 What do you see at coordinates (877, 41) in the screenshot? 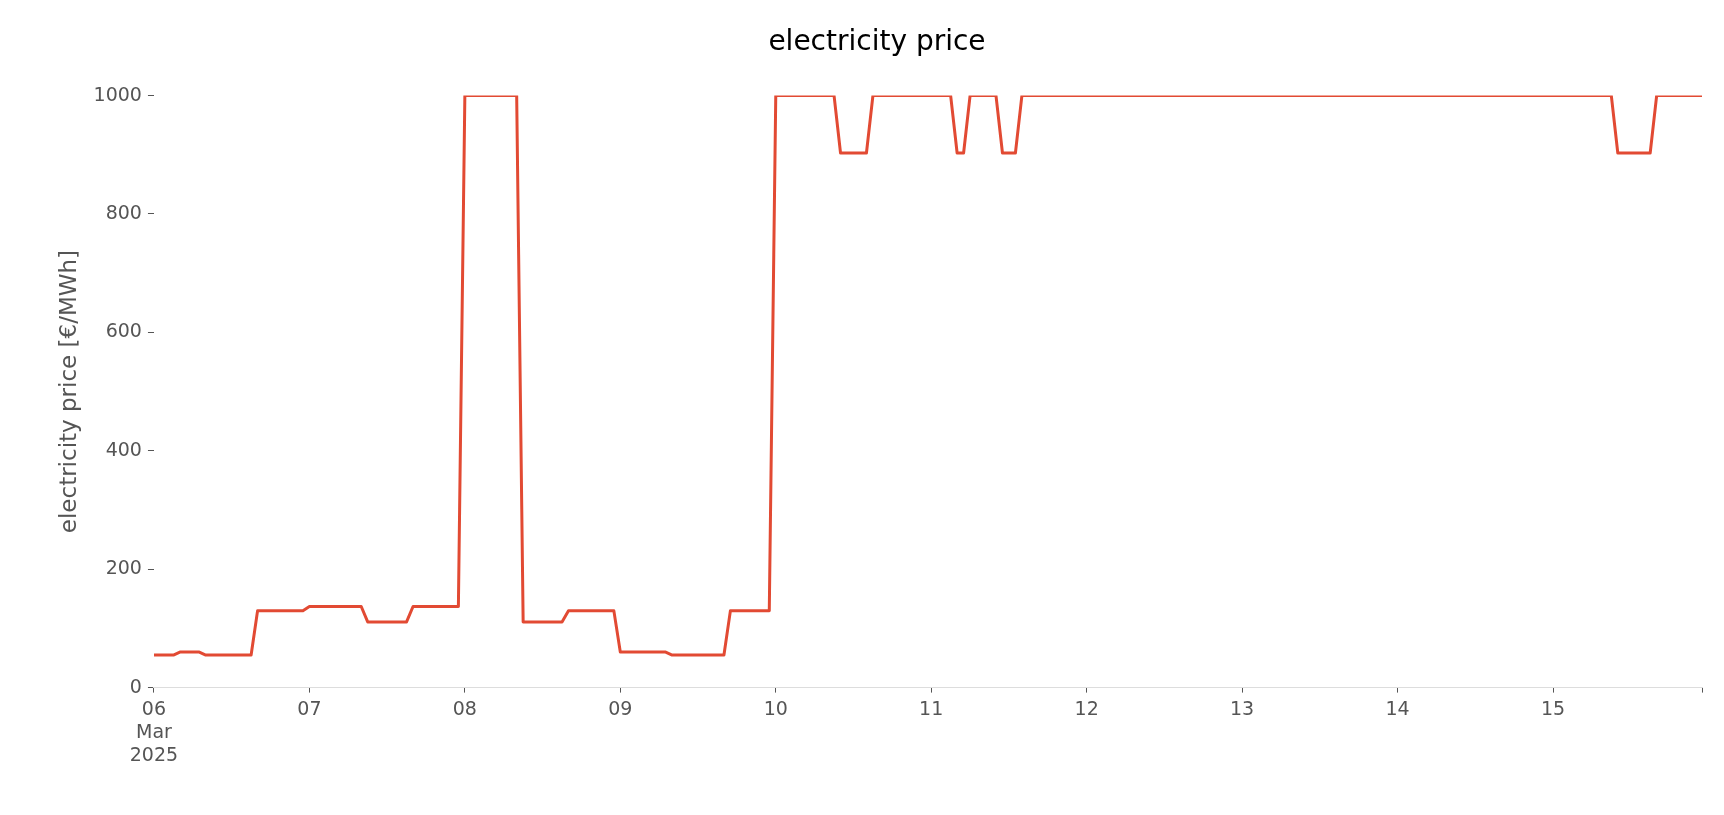
I see `chart-title: electricity price` at bounding box center [877, 41].